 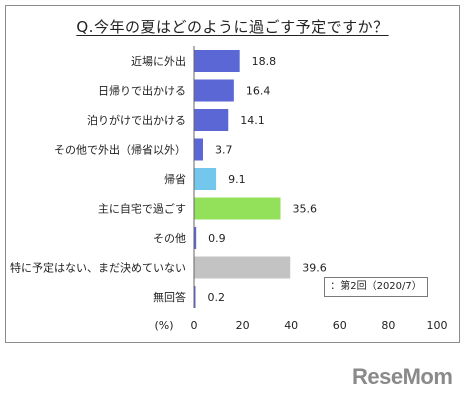 What do you see at coordinates (232, 27) in the screenshot?
I see `chart-title: Q.今年の夏はどのように過ごす予定ですか？` at bounding box center [232, 27].